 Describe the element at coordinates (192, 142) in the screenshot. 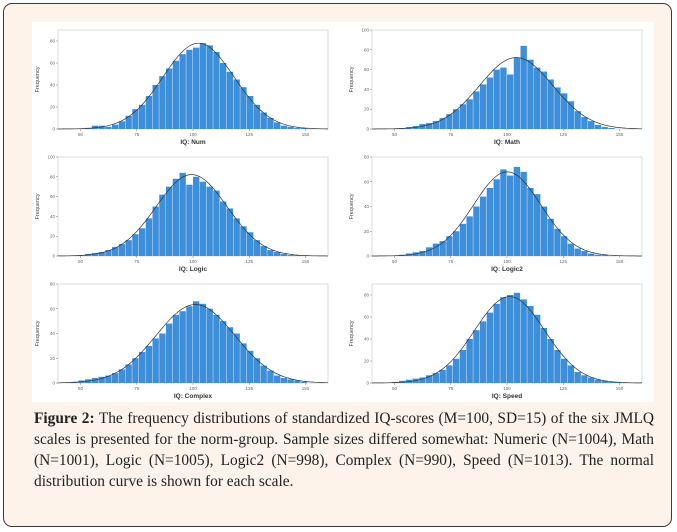

I see `x-axis-label: IQ: Num` at that location.